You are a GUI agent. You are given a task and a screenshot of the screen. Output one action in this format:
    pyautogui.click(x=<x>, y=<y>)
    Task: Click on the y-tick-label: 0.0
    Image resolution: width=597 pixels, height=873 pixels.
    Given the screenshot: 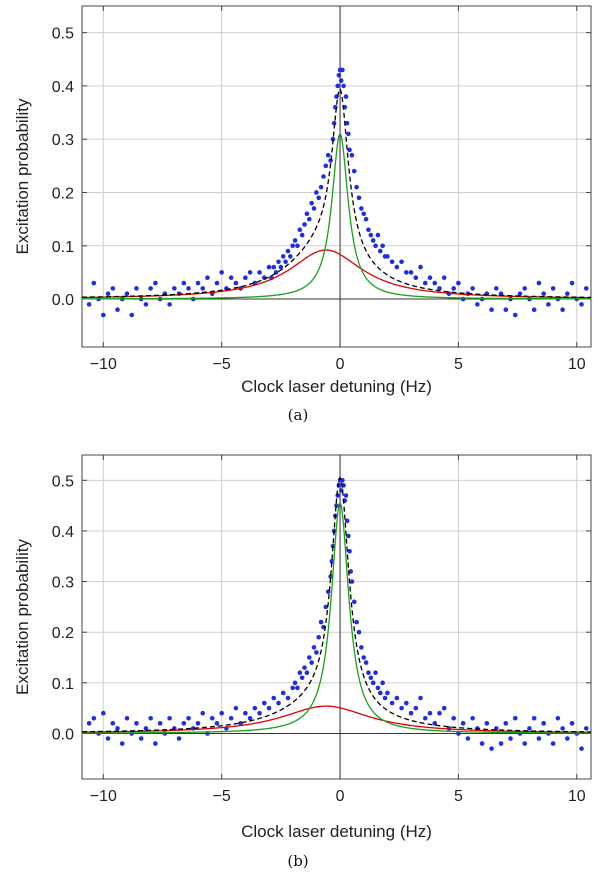 What is the action you would take?
    pyautogui.click(x=63, y=734)
    